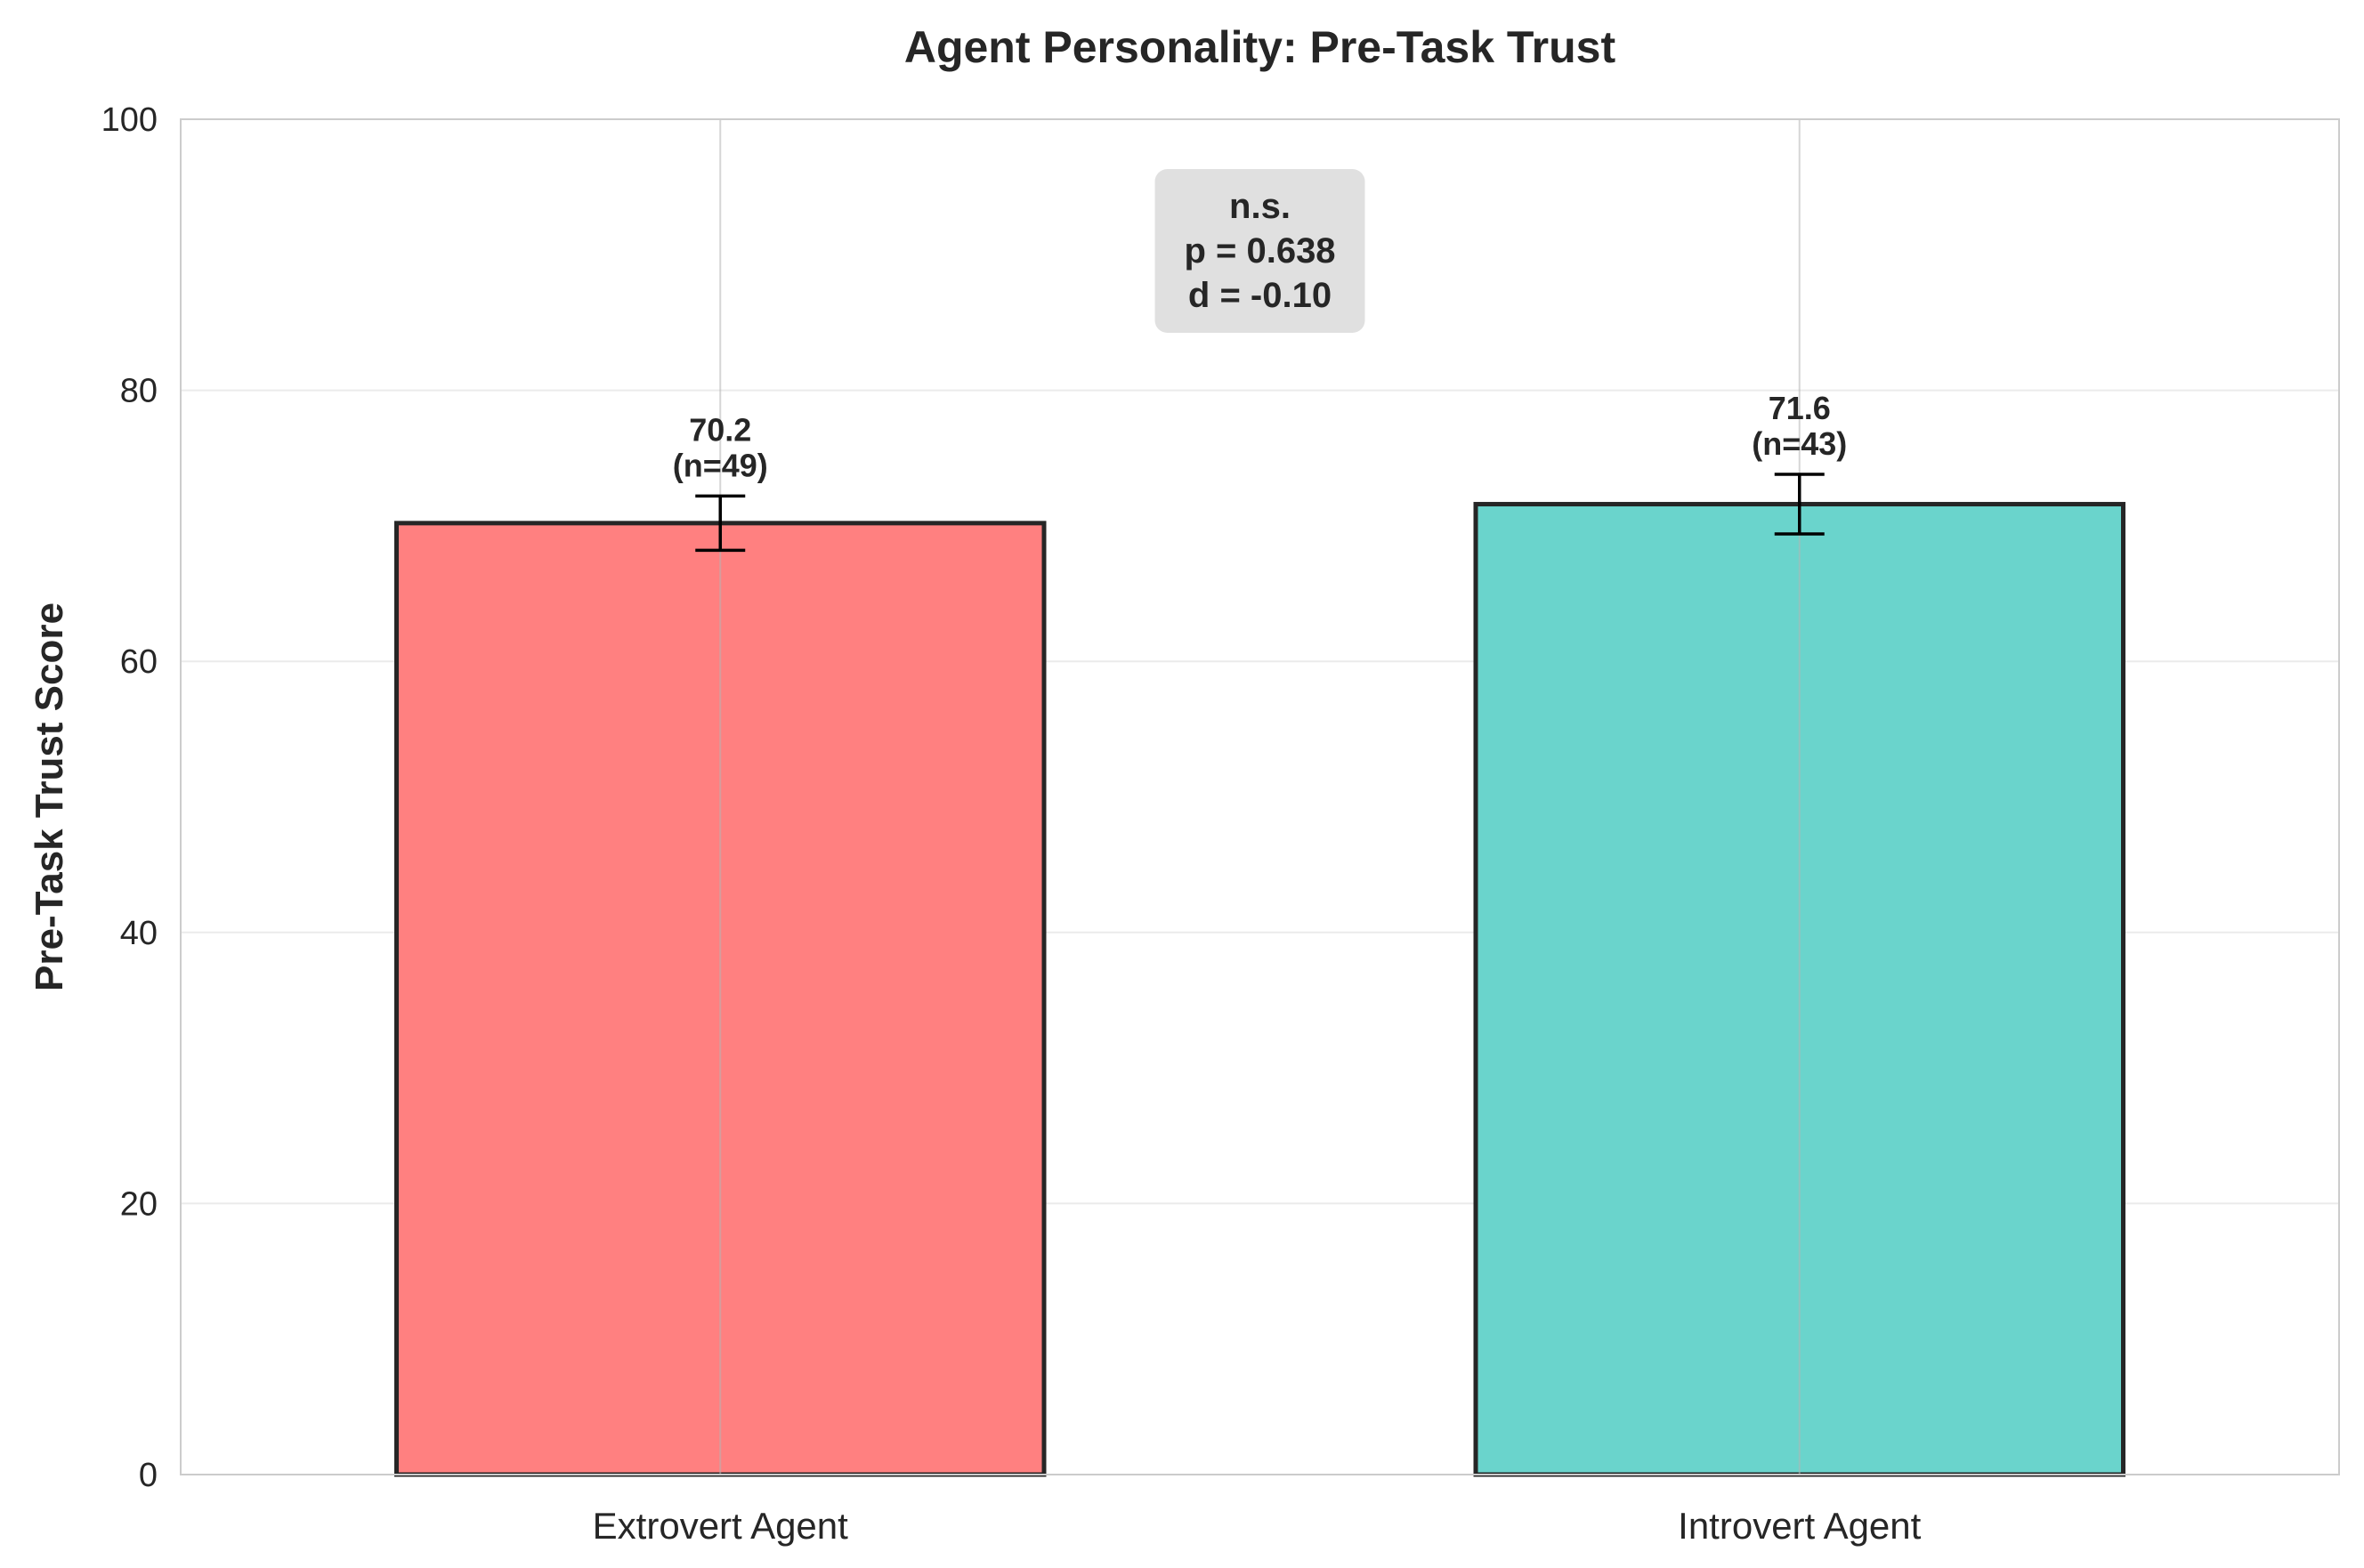 This screenshot has width=2364, height=1568. I want to click on x-tick-label: Introvert Agent, so click(1799, 1526).